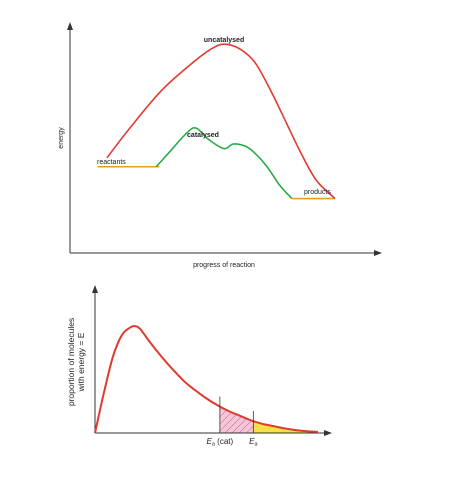  I want to click on catalysed-label: catalysed, so click(203, 135).